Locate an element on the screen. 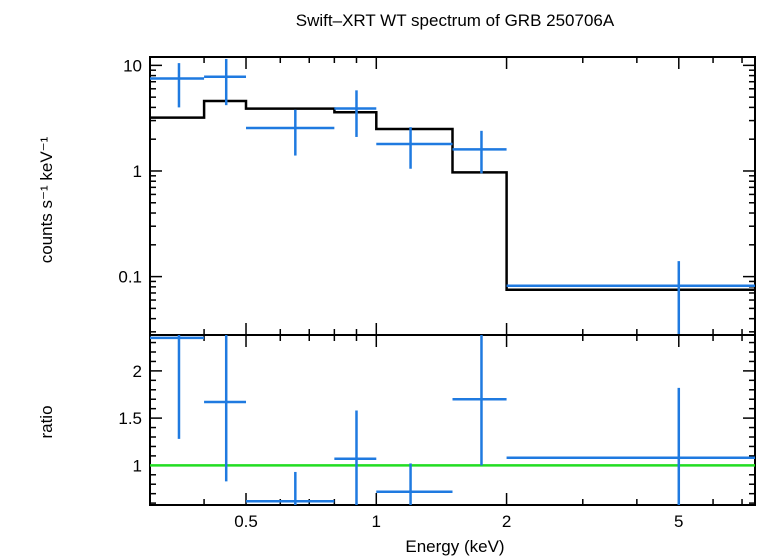 Image resolution: width=758 pixels, height=556 pixels. x-tick-label: 0.5 is located at coordinates (246, 521).